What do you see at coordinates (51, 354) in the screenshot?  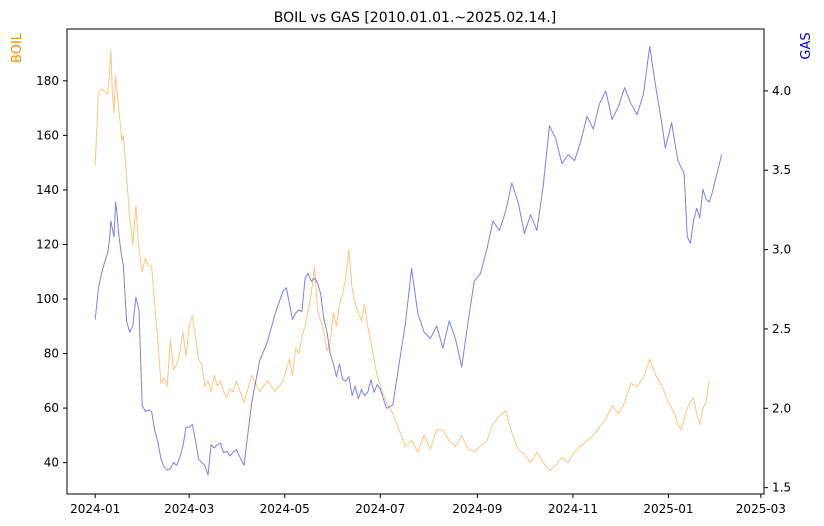 I see `left-y-tick-label: 80` at bounding box center [51, 354].